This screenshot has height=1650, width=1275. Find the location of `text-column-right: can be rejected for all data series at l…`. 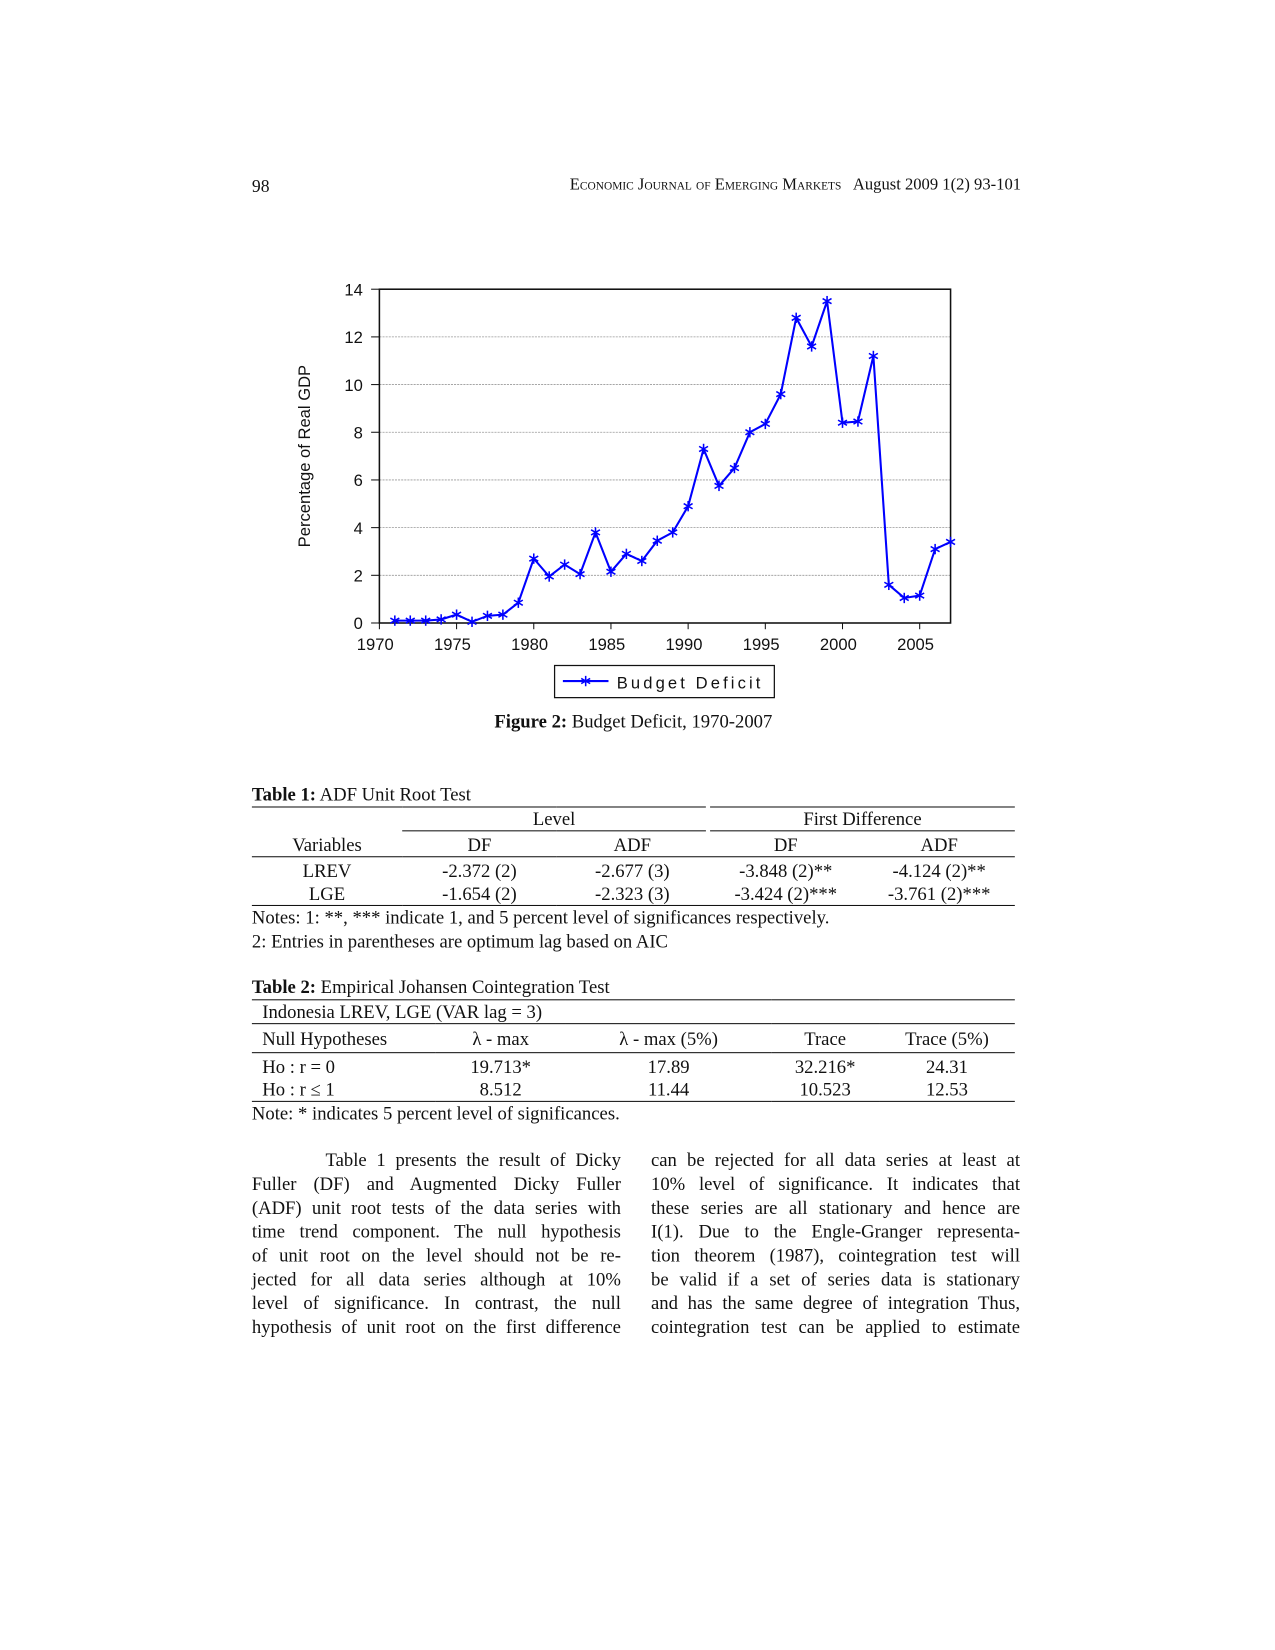

text-column-right: can be rejected for all data series at l… is located at coordinates (835, 1244).